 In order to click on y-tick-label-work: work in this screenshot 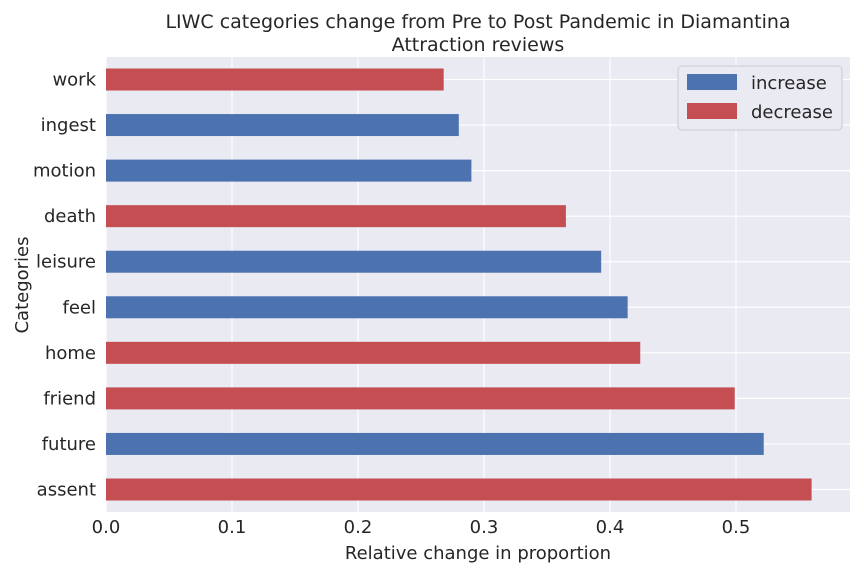, I will do `click(74, 80)`.